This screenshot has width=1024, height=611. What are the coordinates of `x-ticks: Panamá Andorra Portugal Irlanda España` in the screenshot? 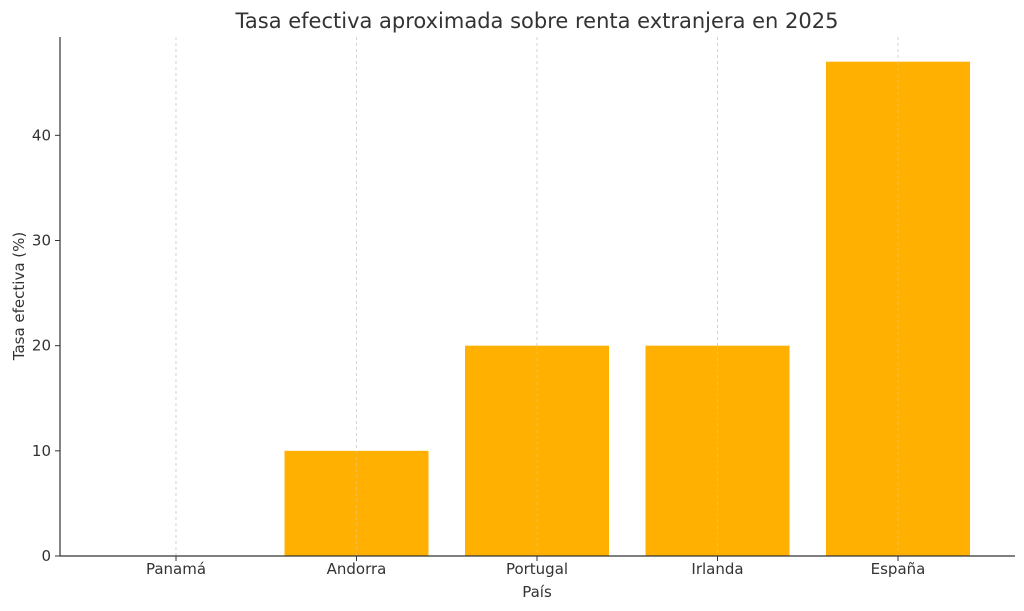 It's located at (535, 567).